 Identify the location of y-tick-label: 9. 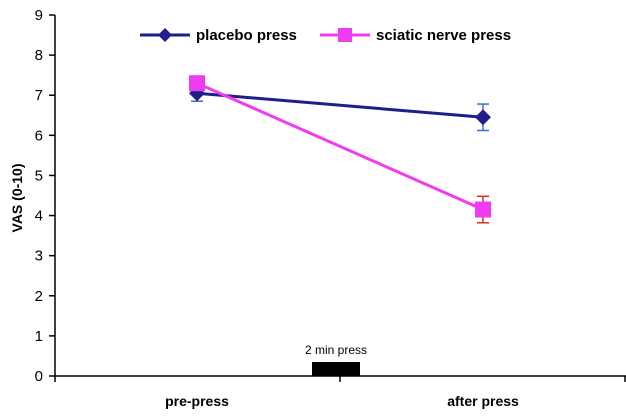
(39, 15).